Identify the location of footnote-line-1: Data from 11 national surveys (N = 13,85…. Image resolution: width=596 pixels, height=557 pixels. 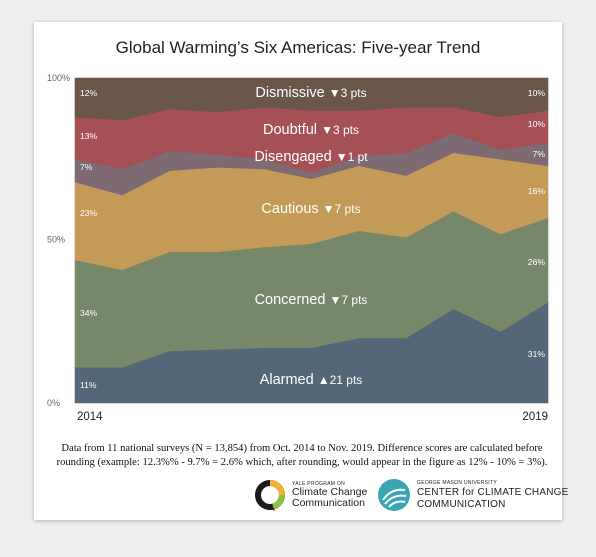
(302, 448).